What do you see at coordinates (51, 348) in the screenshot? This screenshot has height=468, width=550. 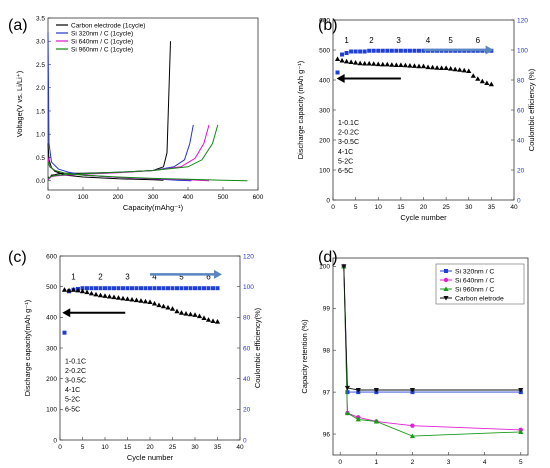 I see `y-tick-label: 300` at bounding box center [51, 348].